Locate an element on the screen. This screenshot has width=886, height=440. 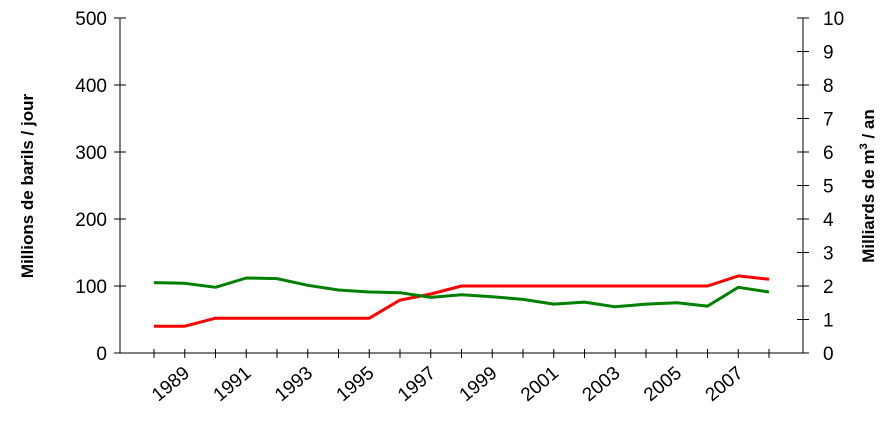
y2-tick-label: 10 is located at coordinates (833, 19).